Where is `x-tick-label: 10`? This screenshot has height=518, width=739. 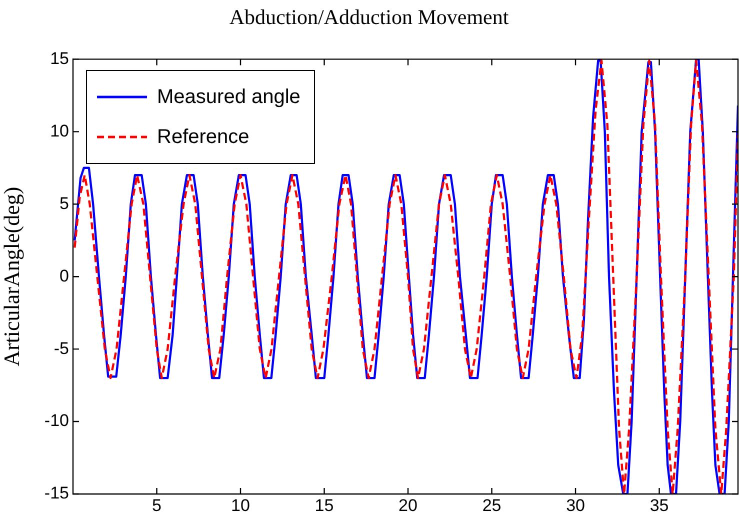
x-tick-label: 10 is located at coordinates (240, 505).